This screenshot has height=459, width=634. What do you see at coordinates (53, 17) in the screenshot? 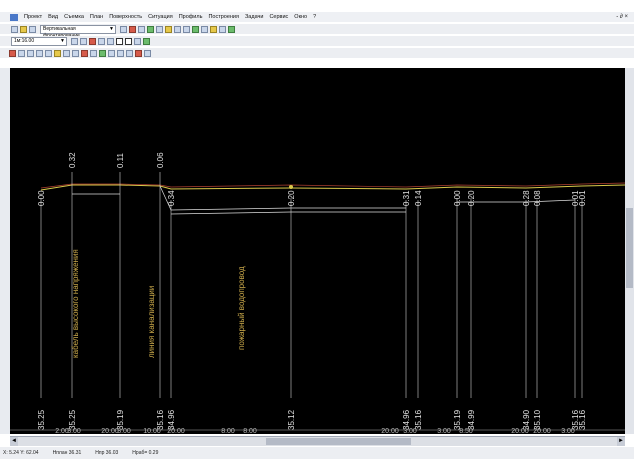
I see `menu-view: Вид` at bounding box center [53, 17].